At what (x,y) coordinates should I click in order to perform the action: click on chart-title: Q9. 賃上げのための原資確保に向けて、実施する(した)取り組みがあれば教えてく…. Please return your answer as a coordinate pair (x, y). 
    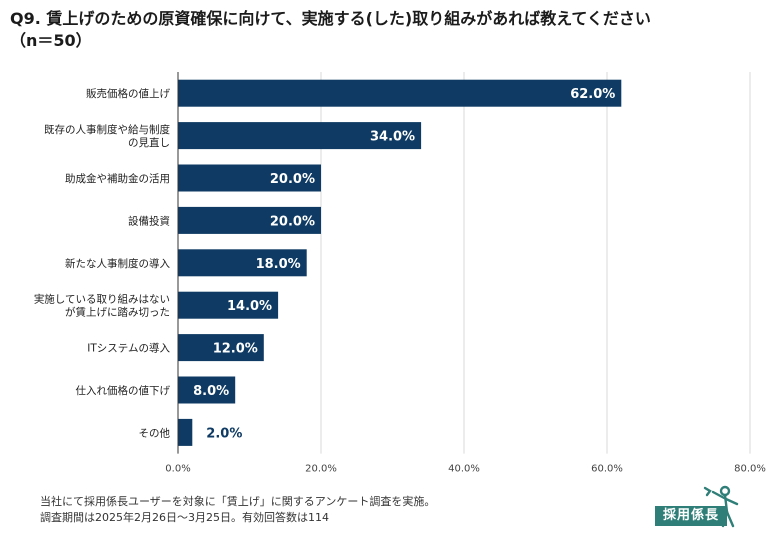
    Looking at the image, I should click on (390, 30).